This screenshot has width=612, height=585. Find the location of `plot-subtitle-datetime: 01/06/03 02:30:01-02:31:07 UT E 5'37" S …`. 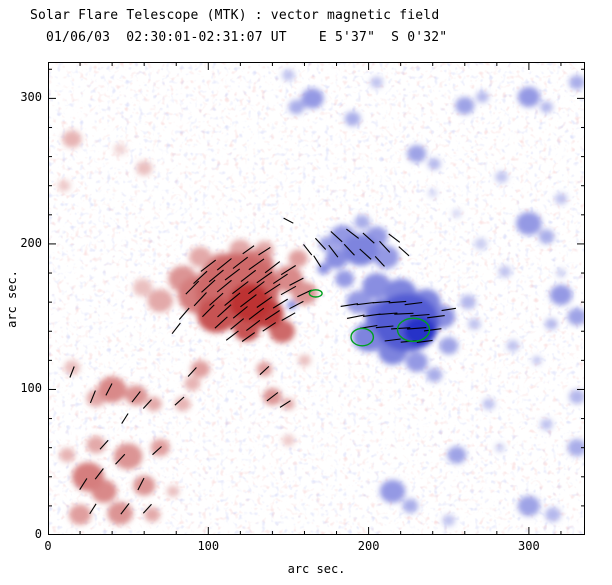

plot-subtitle-datetime: 01/06/03 02:30:01-02:31:07 UT E 5'37" S … is located at coordinates (247, 37).